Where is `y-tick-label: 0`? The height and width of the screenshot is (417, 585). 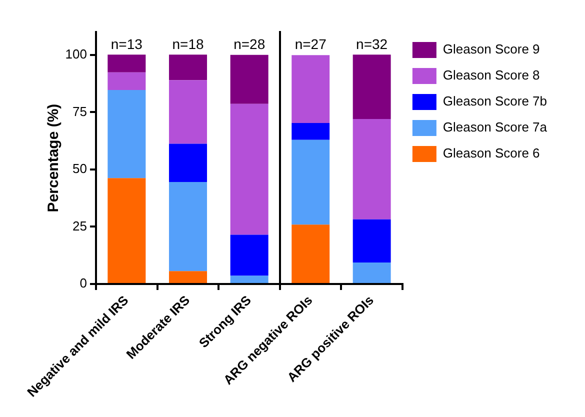
y-tick-label: 0 is located at coordinates (83, 283).